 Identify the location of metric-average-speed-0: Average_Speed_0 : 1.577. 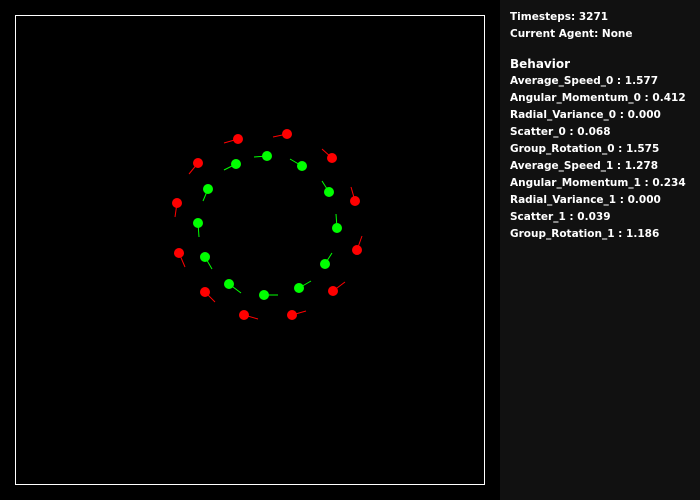
(584, 81).